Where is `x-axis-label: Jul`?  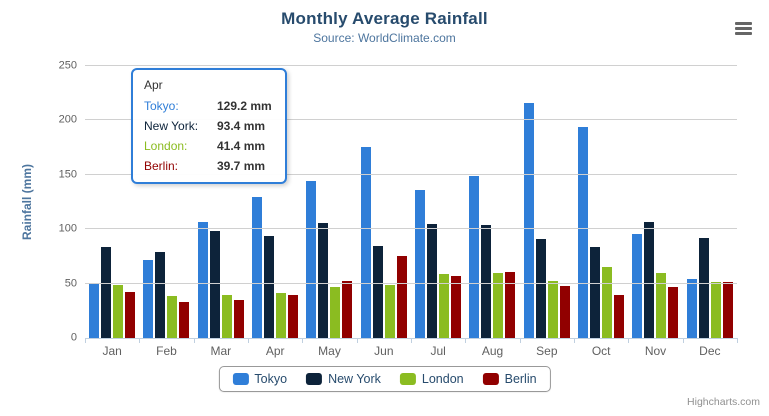 x-axis-label: Jul is located at coordinates (438, 351).